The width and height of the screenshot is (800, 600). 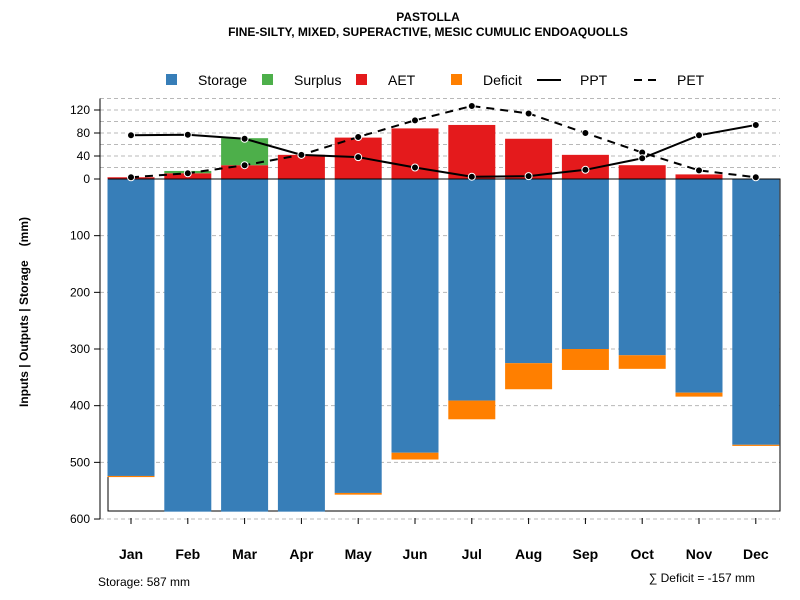 I want to click on storage-bar-aug, so click(x=529, y=271).